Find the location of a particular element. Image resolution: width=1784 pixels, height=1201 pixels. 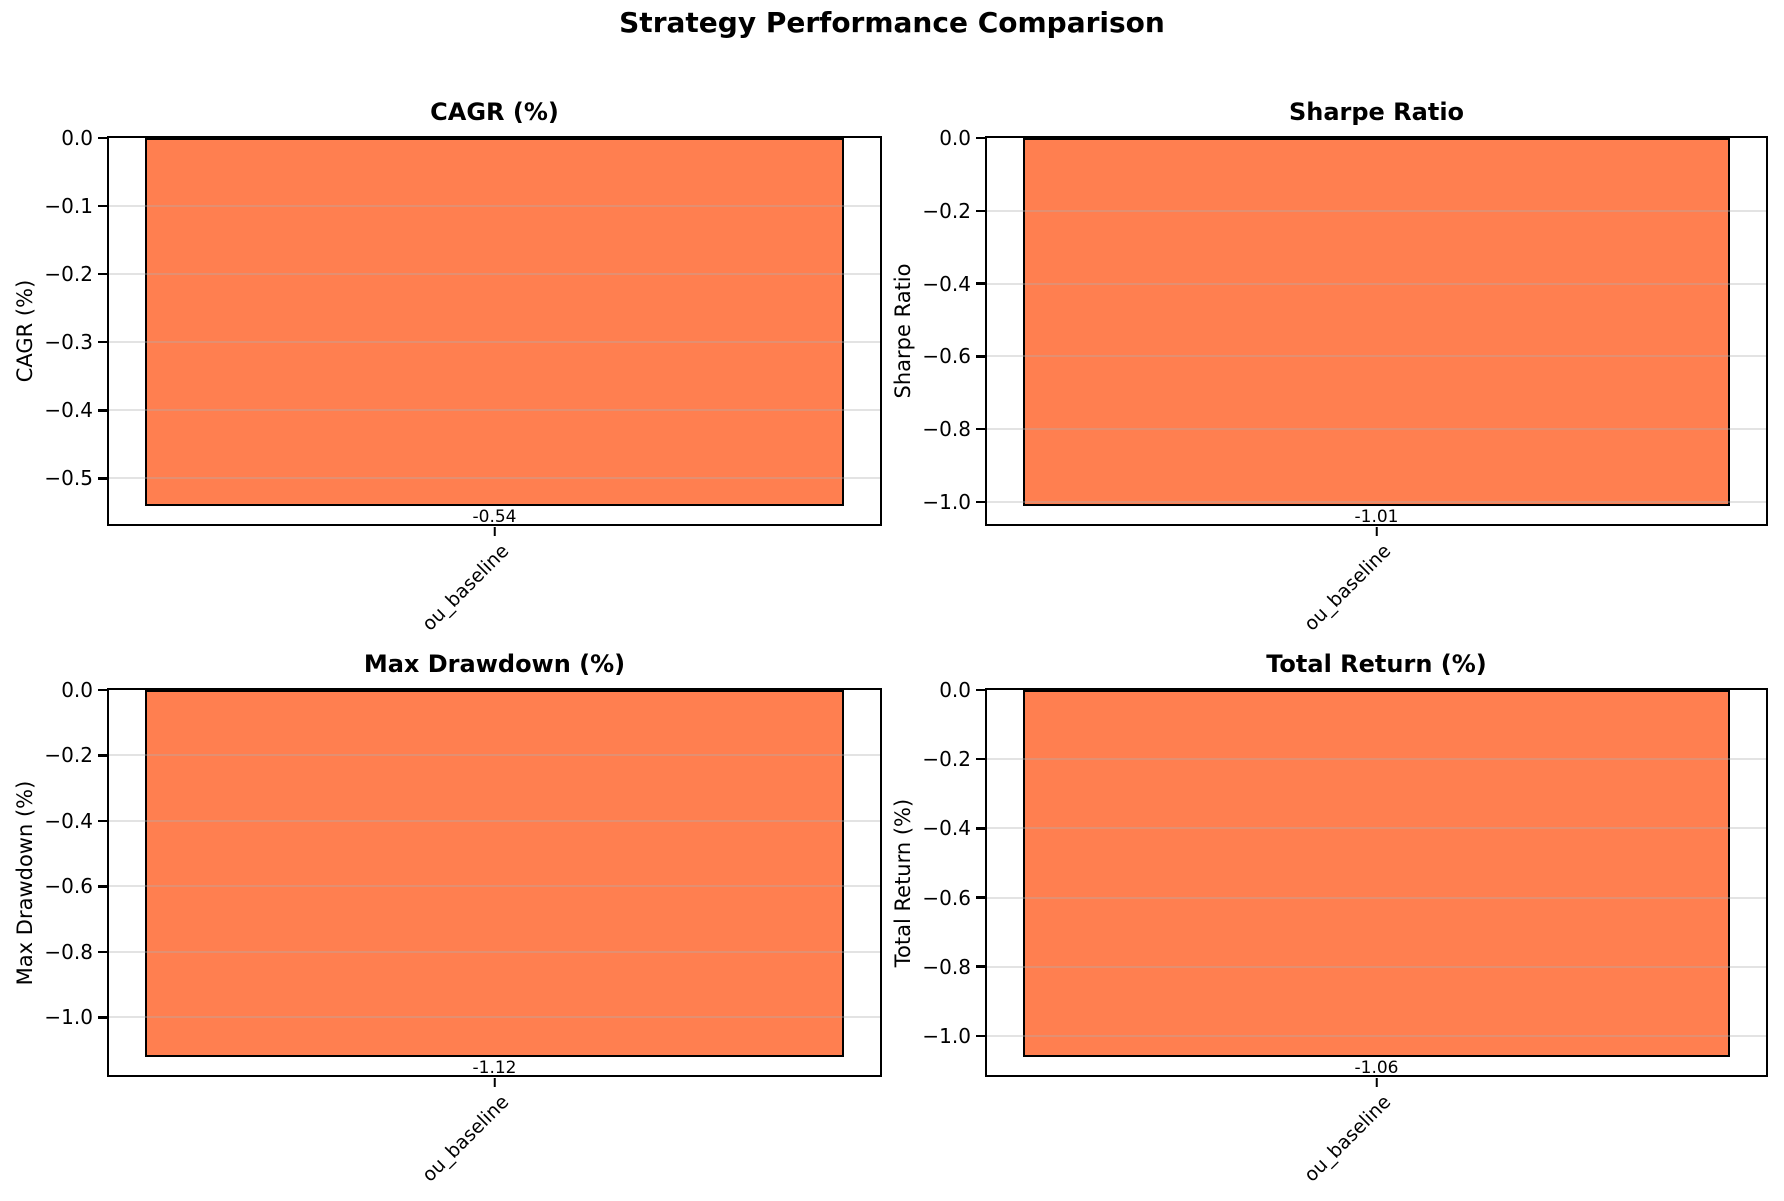

figure-suptitle: Strategy Performance Comparison is located at coordinates (892, 22).